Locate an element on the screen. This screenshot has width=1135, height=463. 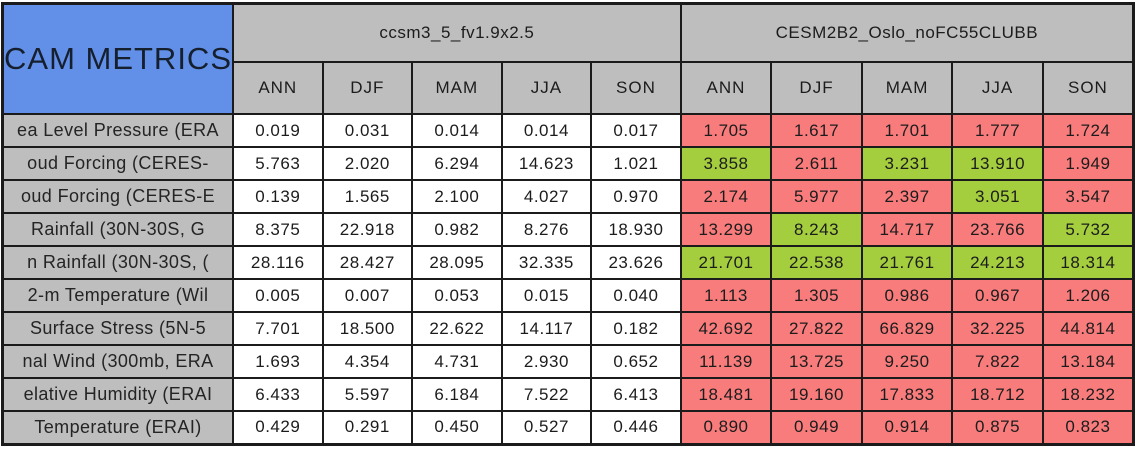
metric-value-cell: 2.397 is located at coordinates (907, 196).